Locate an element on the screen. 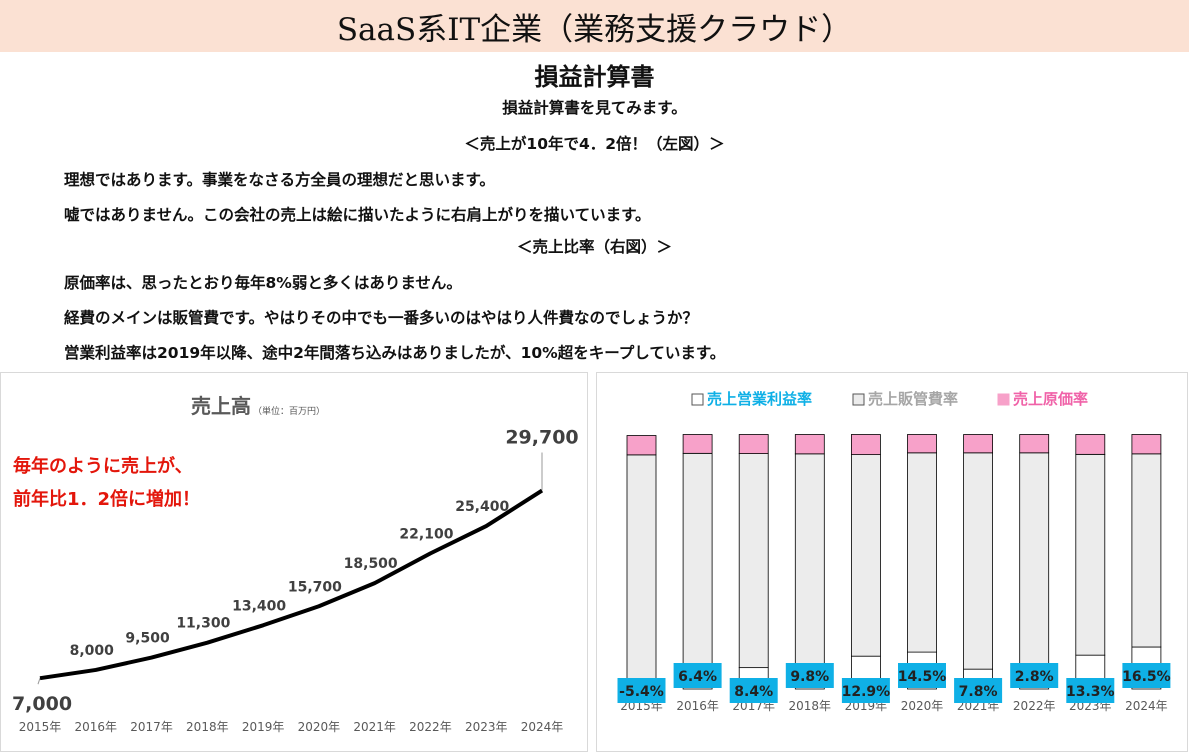  bar-cogs-2019年 is located at coordinates (865, 445).